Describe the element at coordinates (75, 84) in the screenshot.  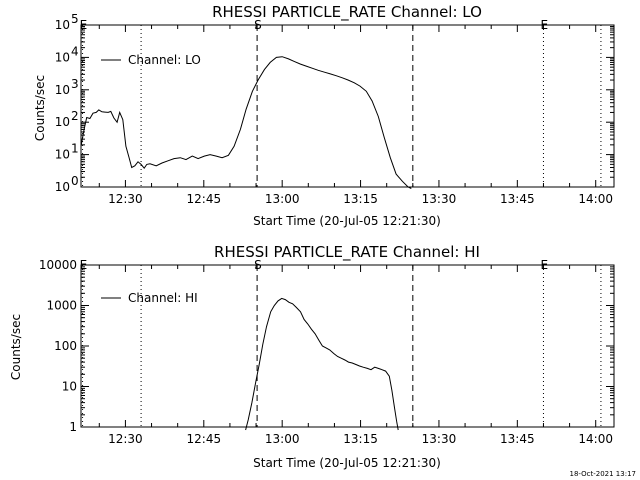
I see `y-tick-exponent: 3` at that location.